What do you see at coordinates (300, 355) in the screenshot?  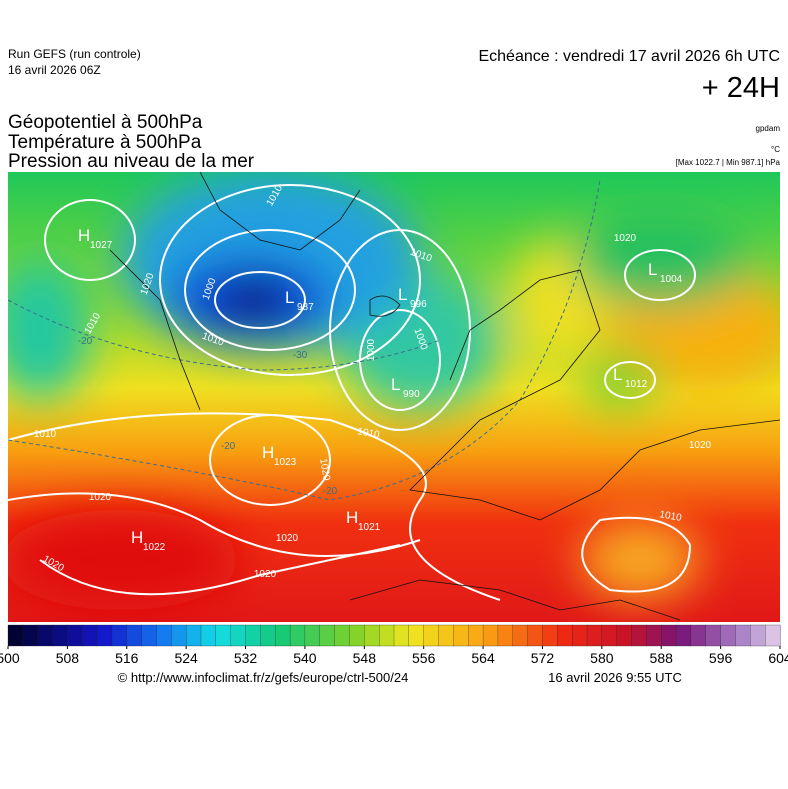 I see `temperature-label: -30` at bounding box center [300, 355].